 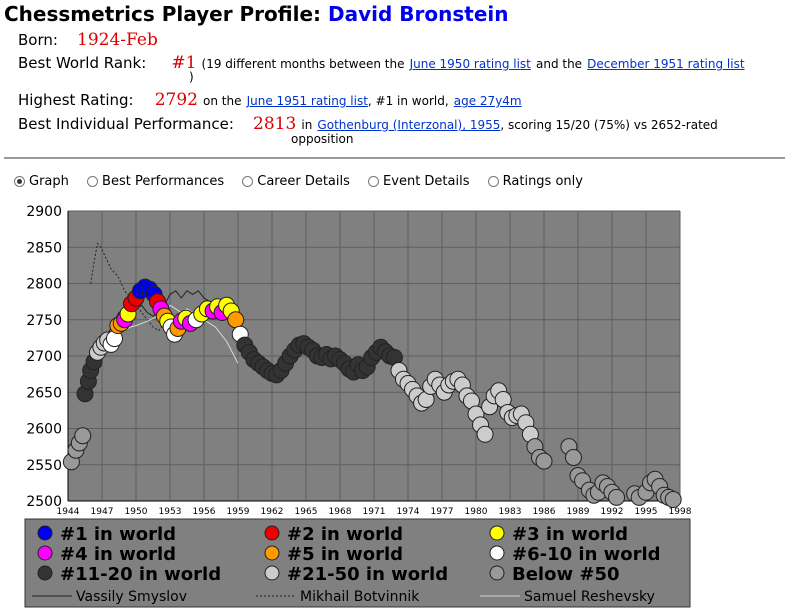 I want to click on legend-label: #1 in world, so click(x=118, y=534).